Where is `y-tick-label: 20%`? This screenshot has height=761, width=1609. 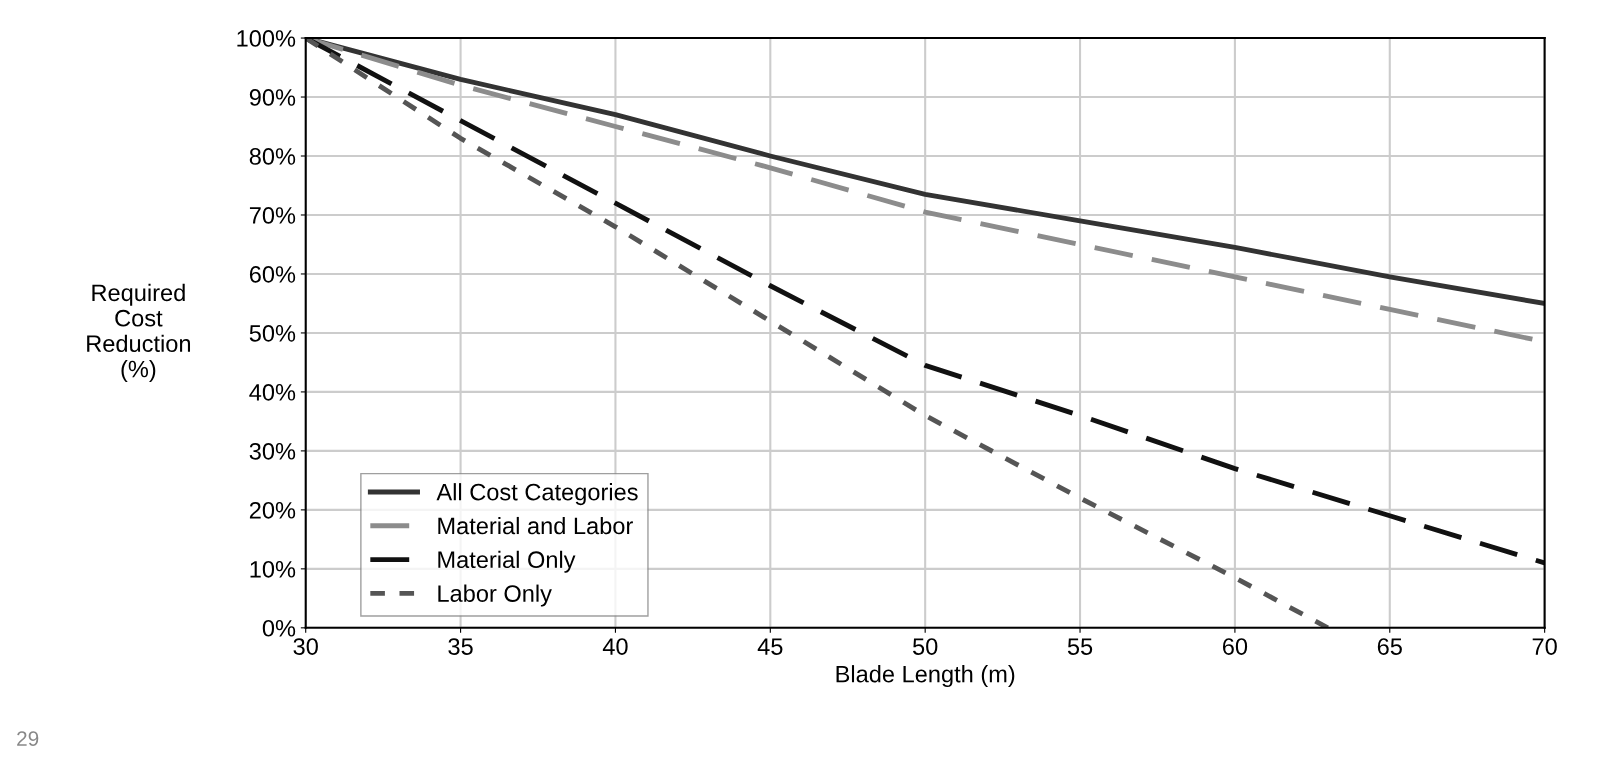
y-tick-label: 20% is located at coordinates (272, 510).